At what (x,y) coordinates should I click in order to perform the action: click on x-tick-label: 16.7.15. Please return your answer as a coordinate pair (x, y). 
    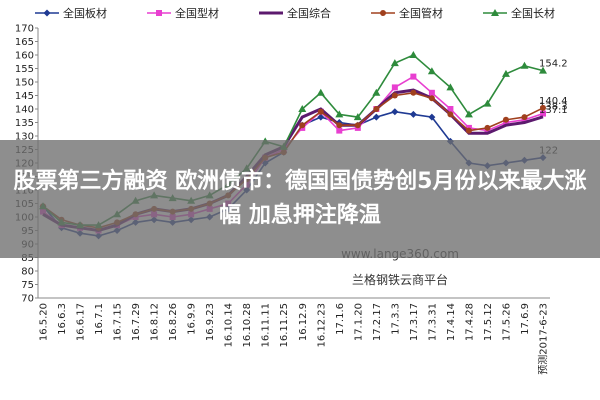
    Looking at the image, I should click on (118, 322).